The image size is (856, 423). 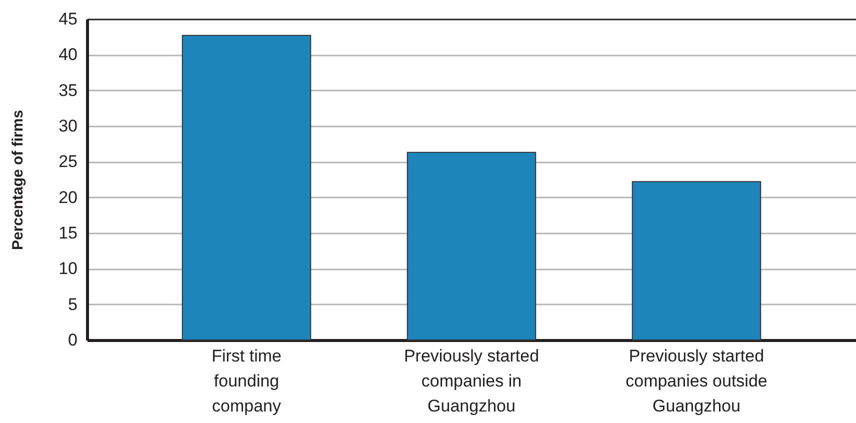 What do you see at coordinates (697, 381) in the screenshot?
I see `x-tick-label: Previously started companies outside Guangzhou` at bounding box center [697, 381].